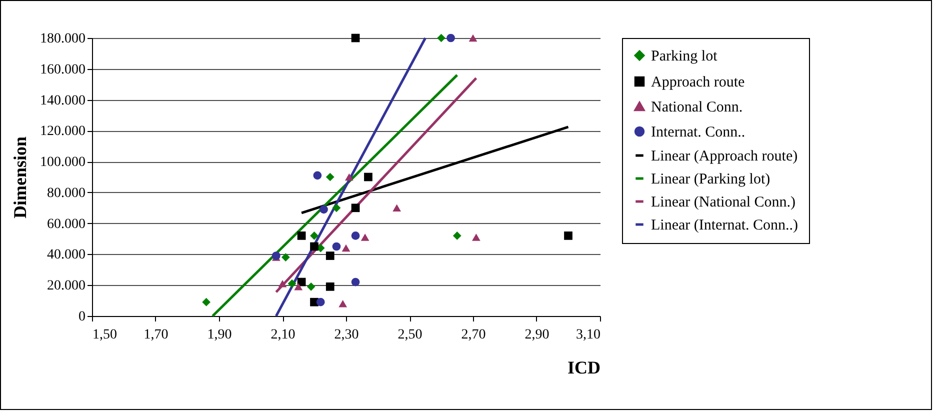 This screenshot has width=934, height=412. What do you see at coordinates (219, 335) in the screenshot?
I see `x-tick-label: 1,90` at bounding box center [219, 335].